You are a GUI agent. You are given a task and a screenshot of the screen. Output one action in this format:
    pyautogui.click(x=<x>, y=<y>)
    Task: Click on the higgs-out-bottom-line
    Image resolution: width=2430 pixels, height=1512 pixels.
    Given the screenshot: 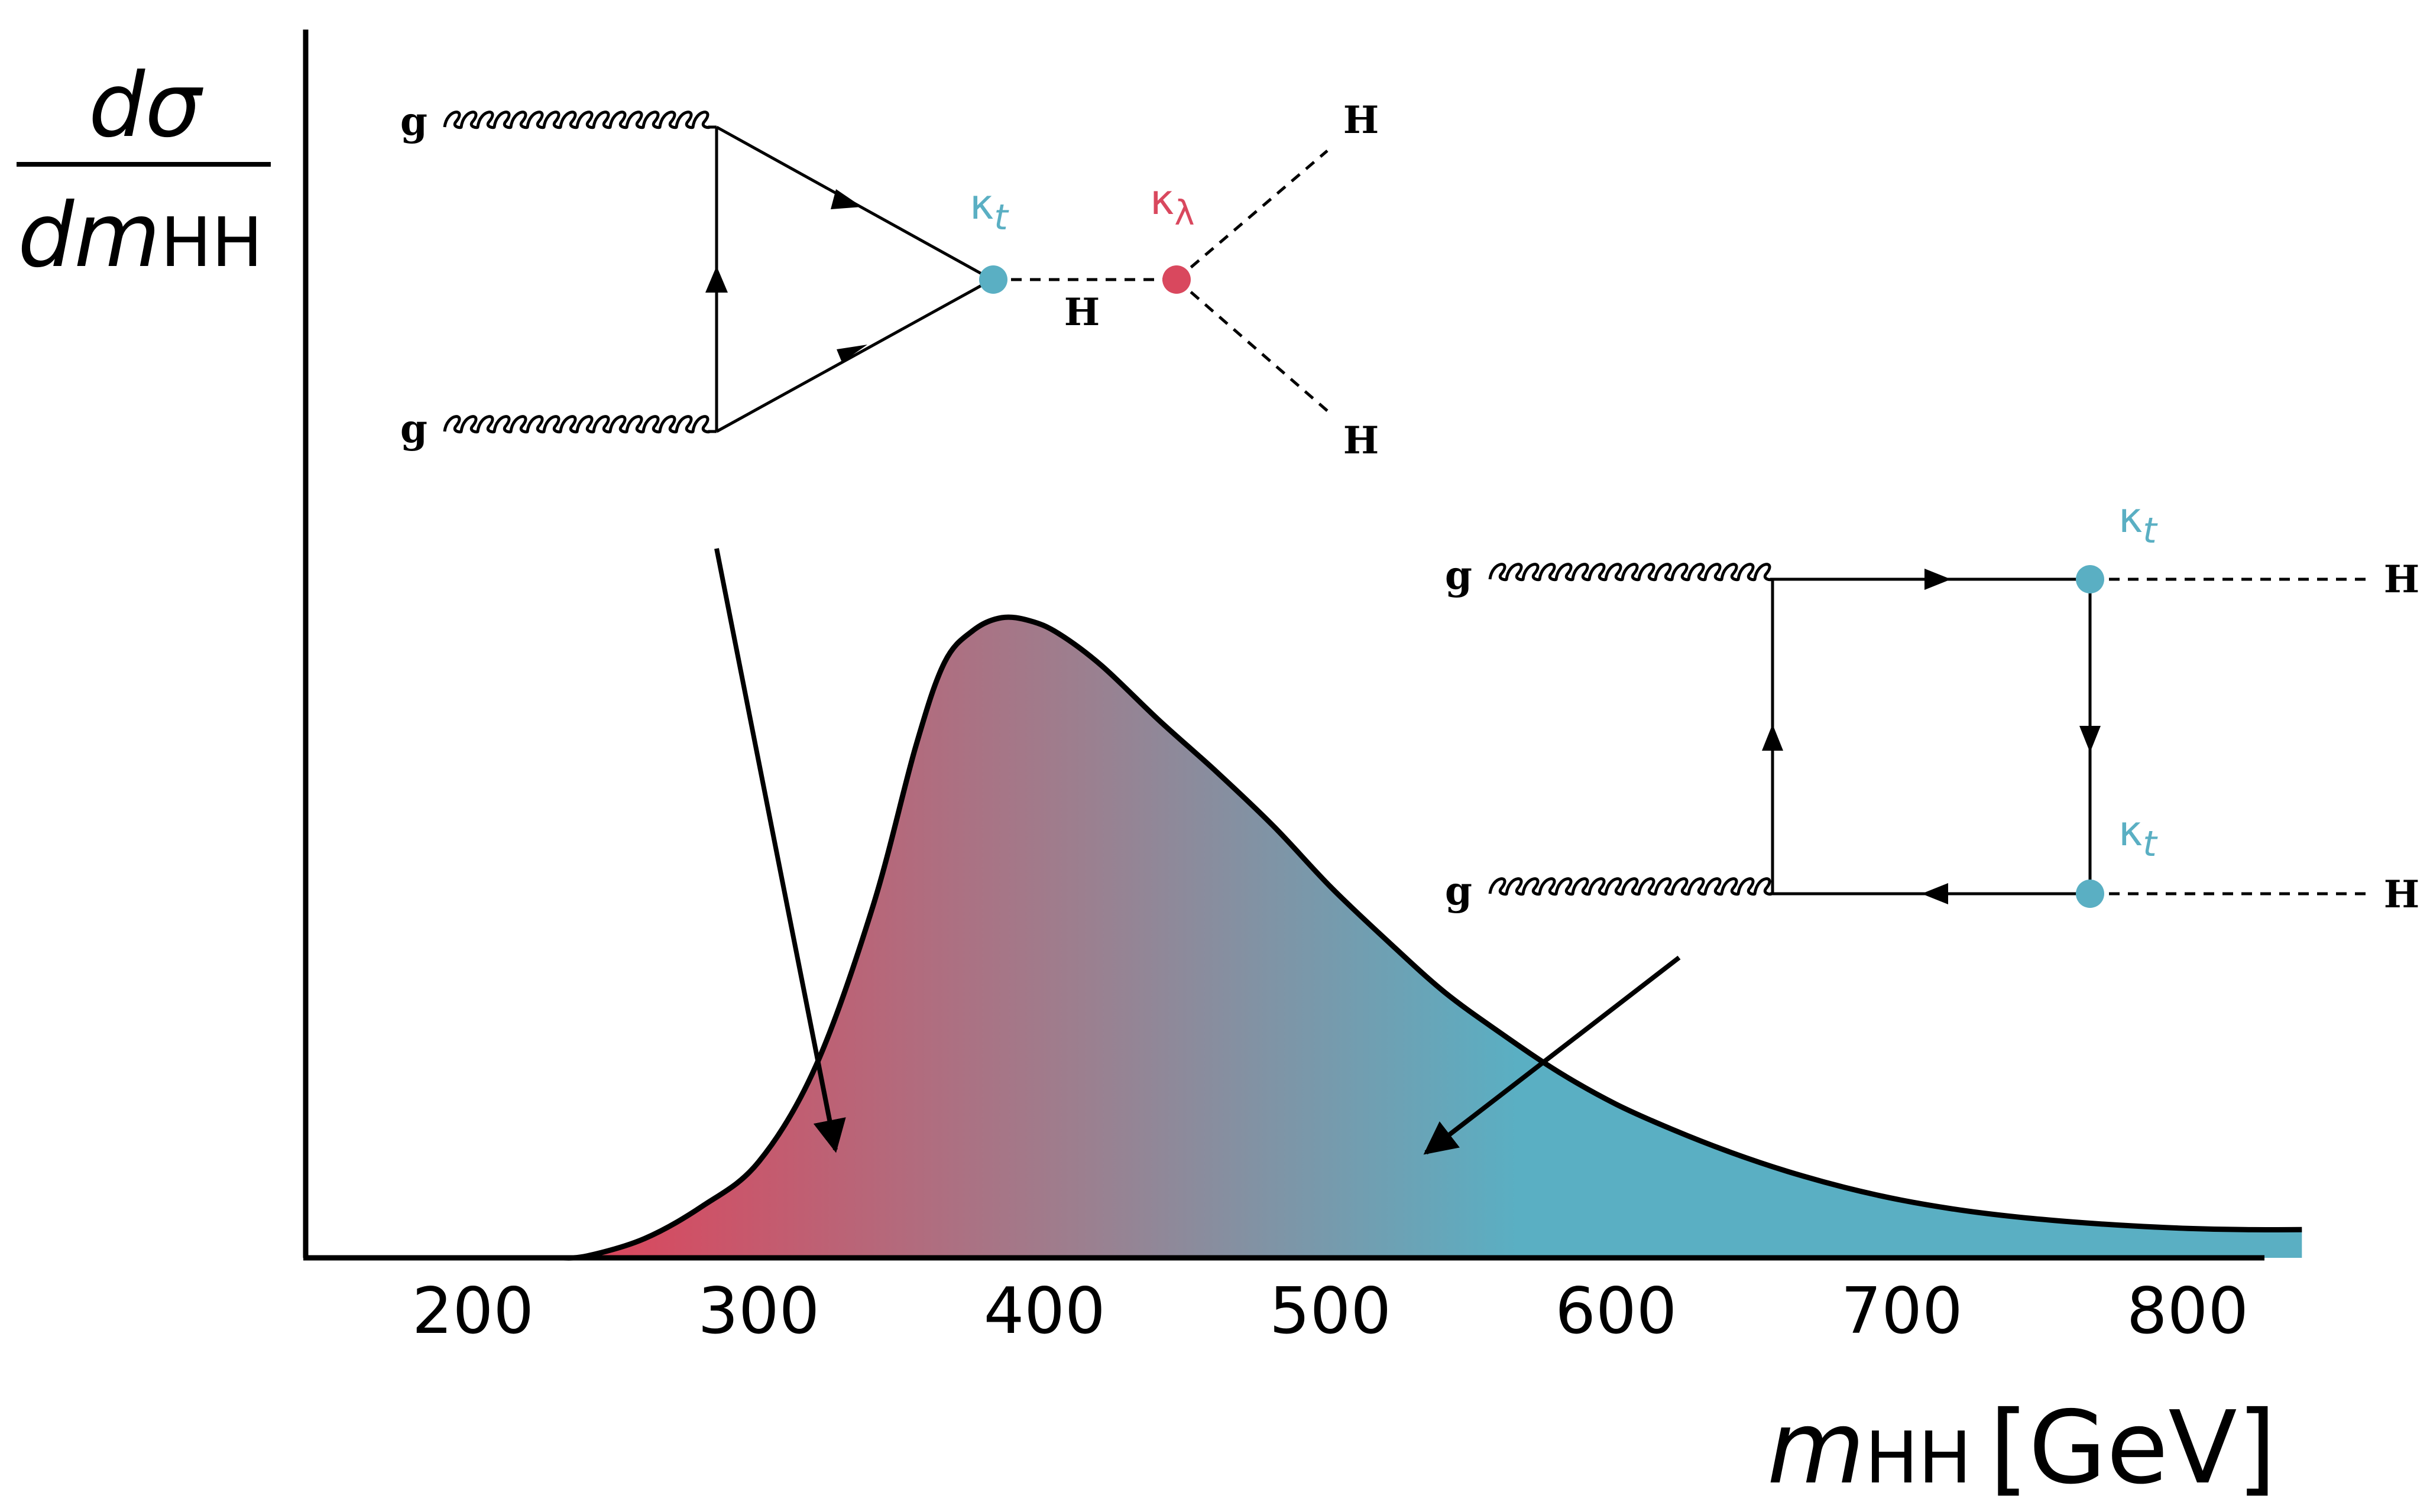 What is the action you would take?
    pyautogui.click(x=1252, y=345)
    